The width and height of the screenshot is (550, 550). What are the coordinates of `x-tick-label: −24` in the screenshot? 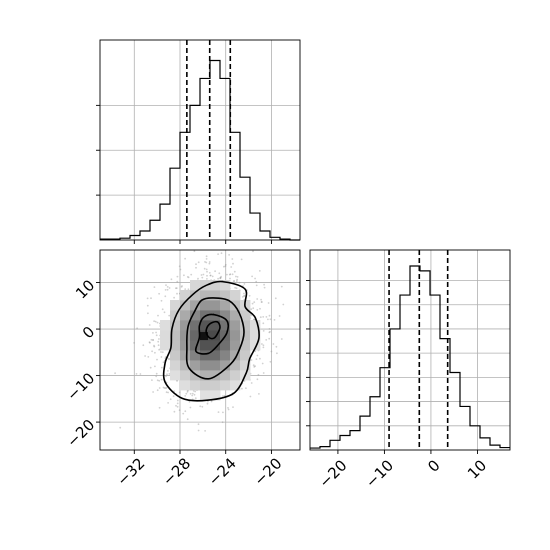 It's located at (222, 471).